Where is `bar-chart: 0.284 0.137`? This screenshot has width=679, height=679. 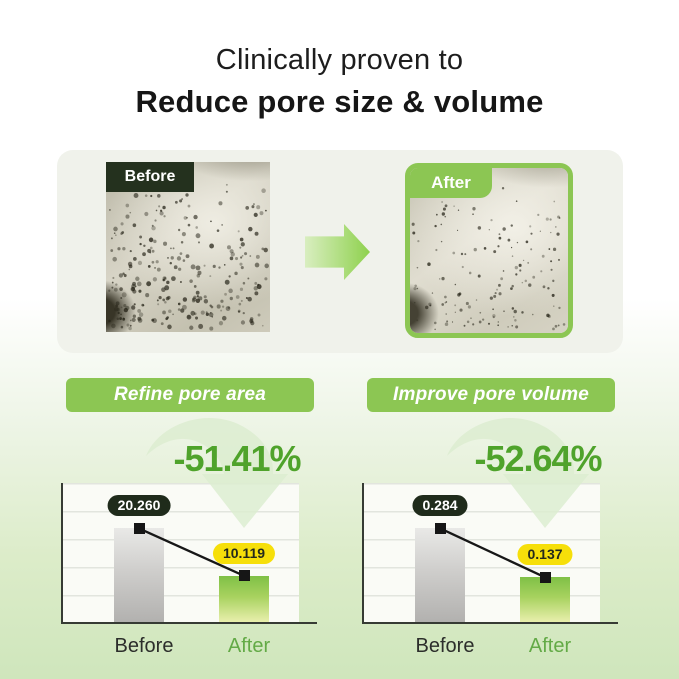 bar-chart: 0.284 0.137 is located at coordinates (481, 553).